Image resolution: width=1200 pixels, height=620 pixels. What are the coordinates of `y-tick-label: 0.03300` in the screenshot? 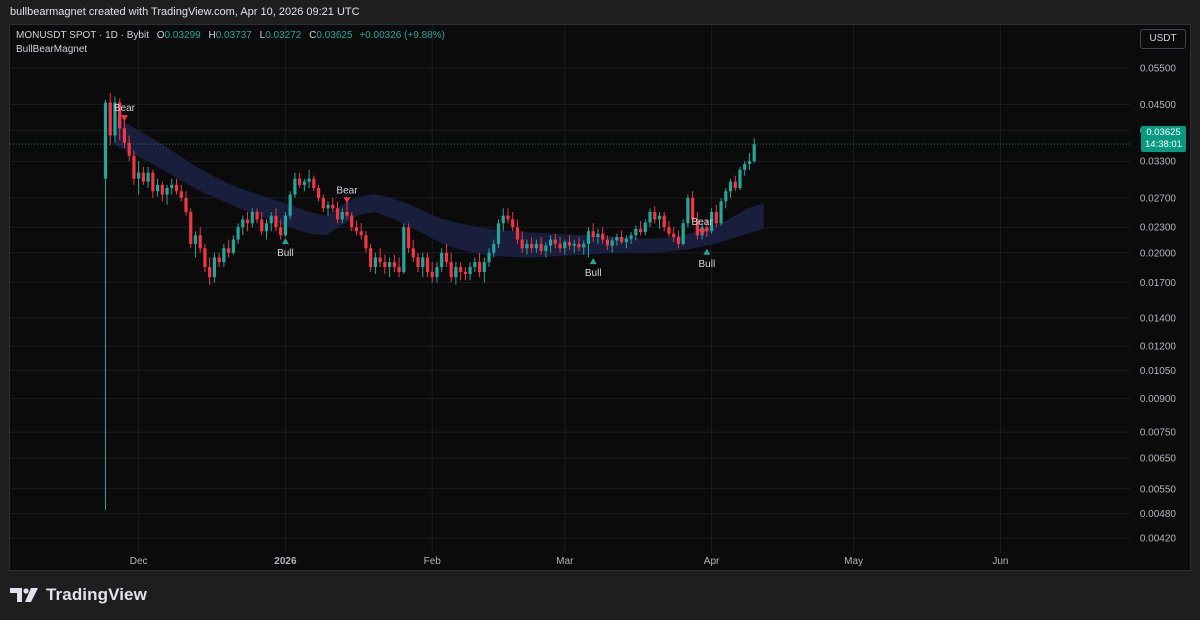 It's located at (1158, 162).